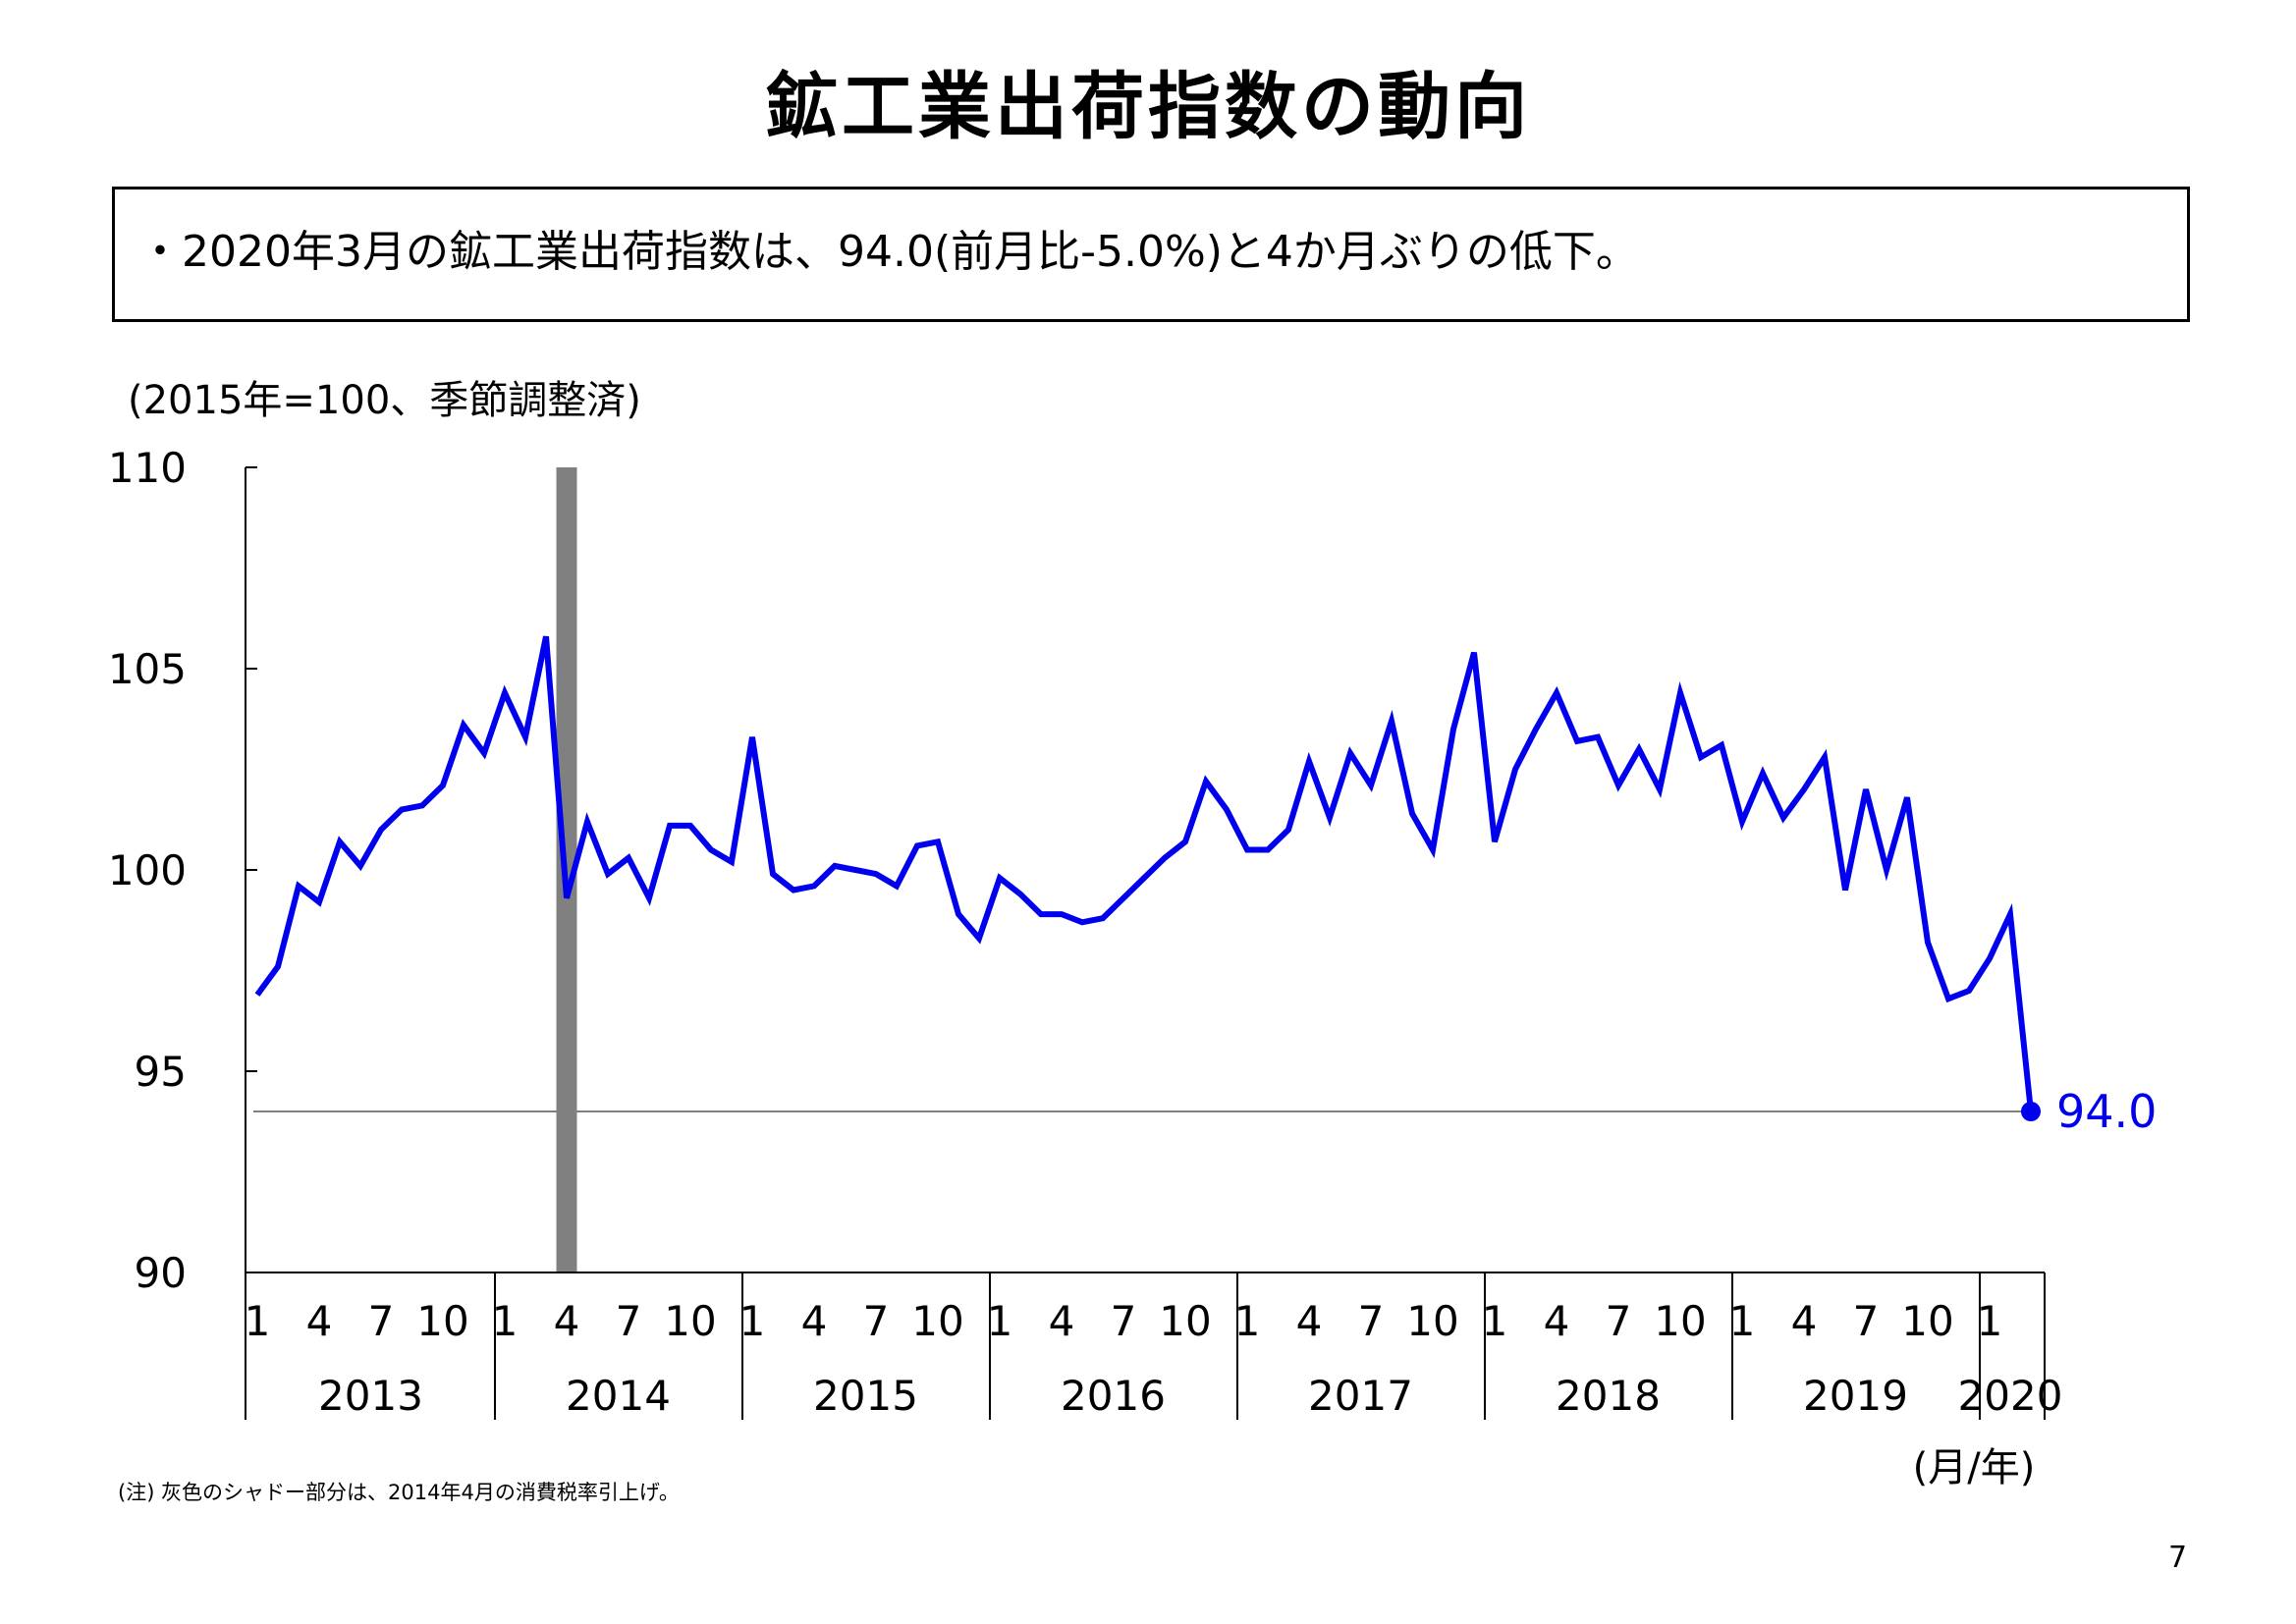  What do you see at coordinates (2031, 1111) in the screenshot?
I see `last-data-point` at bounding box center [2031, 1111].